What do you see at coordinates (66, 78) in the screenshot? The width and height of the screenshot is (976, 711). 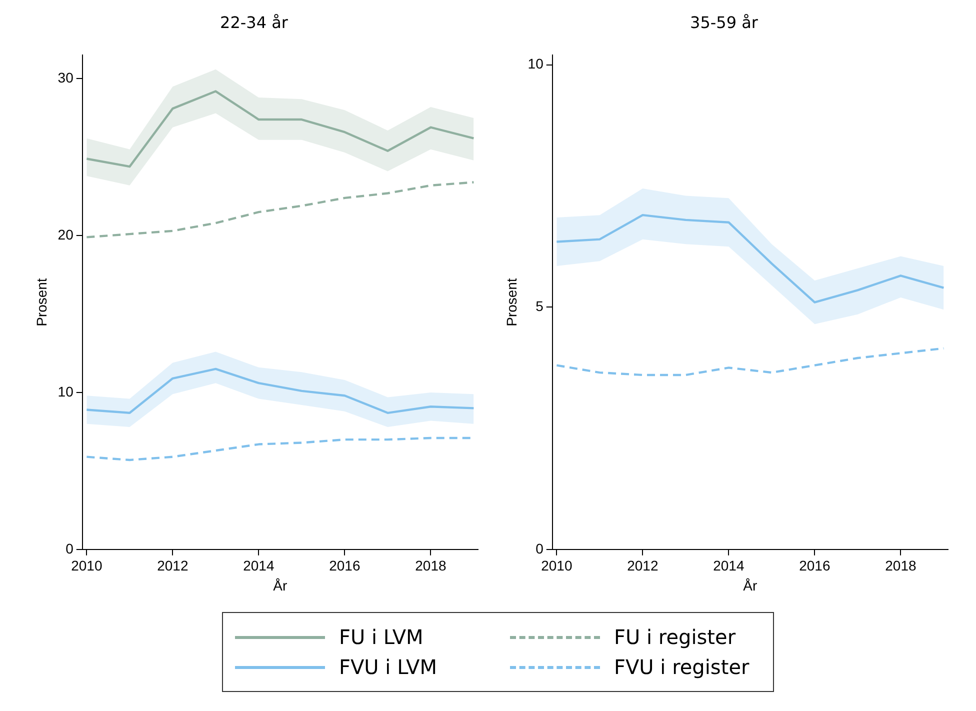 I see `y-tick-label: 30` at bounding box center [66, 78].